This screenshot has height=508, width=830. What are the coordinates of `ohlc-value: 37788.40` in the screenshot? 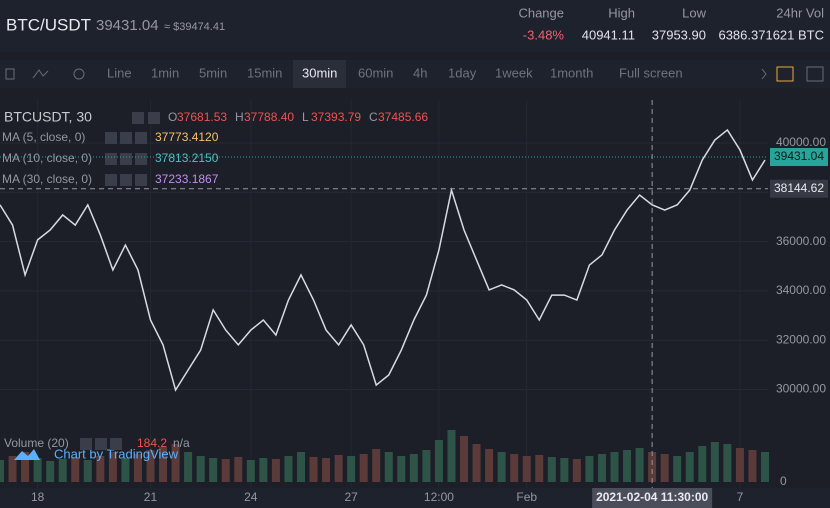 It's located at (269, 117).